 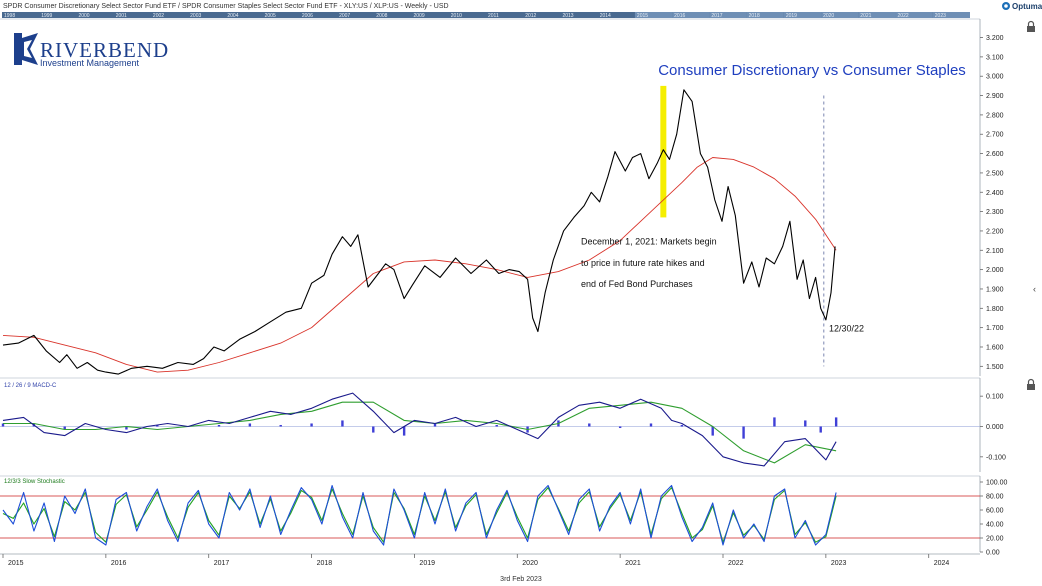 I want to click on x-tick-label: 2019, so click(x=427, y=563).